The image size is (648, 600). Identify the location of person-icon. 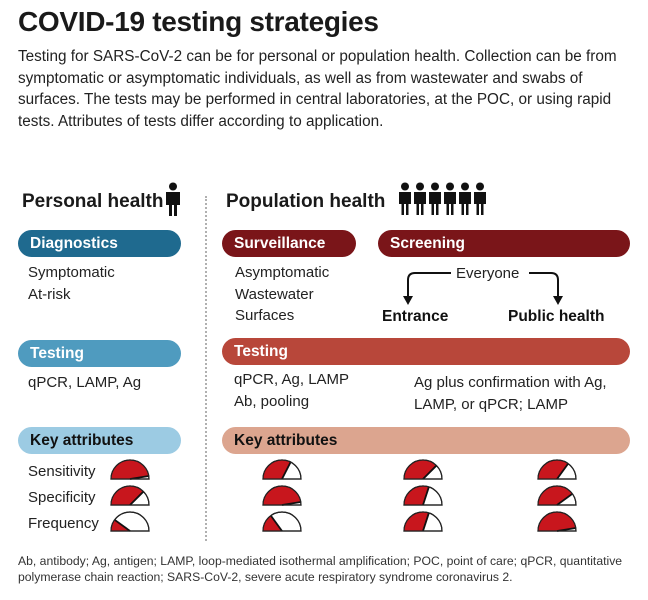
(173, 199).